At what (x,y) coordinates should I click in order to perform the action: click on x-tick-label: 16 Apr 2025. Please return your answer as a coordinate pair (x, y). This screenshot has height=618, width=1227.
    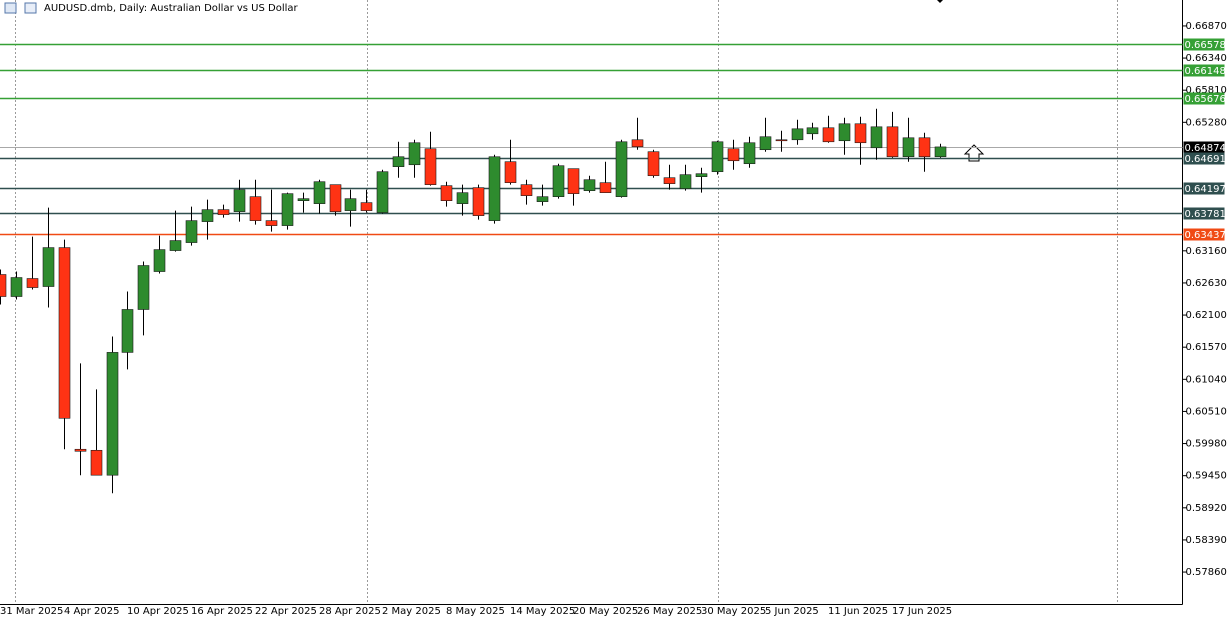
    Looking at the image, I should click on (222, 611).